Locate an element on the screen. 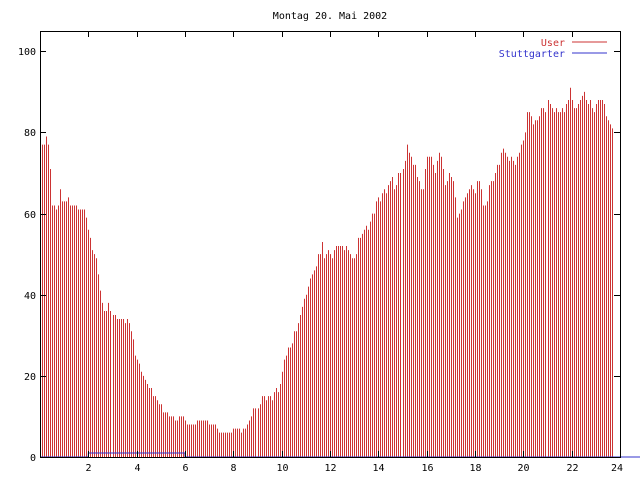 The height and width of the screenshot is (480, 640). x-tick-label: 2 is located at coordinates (88, 468).